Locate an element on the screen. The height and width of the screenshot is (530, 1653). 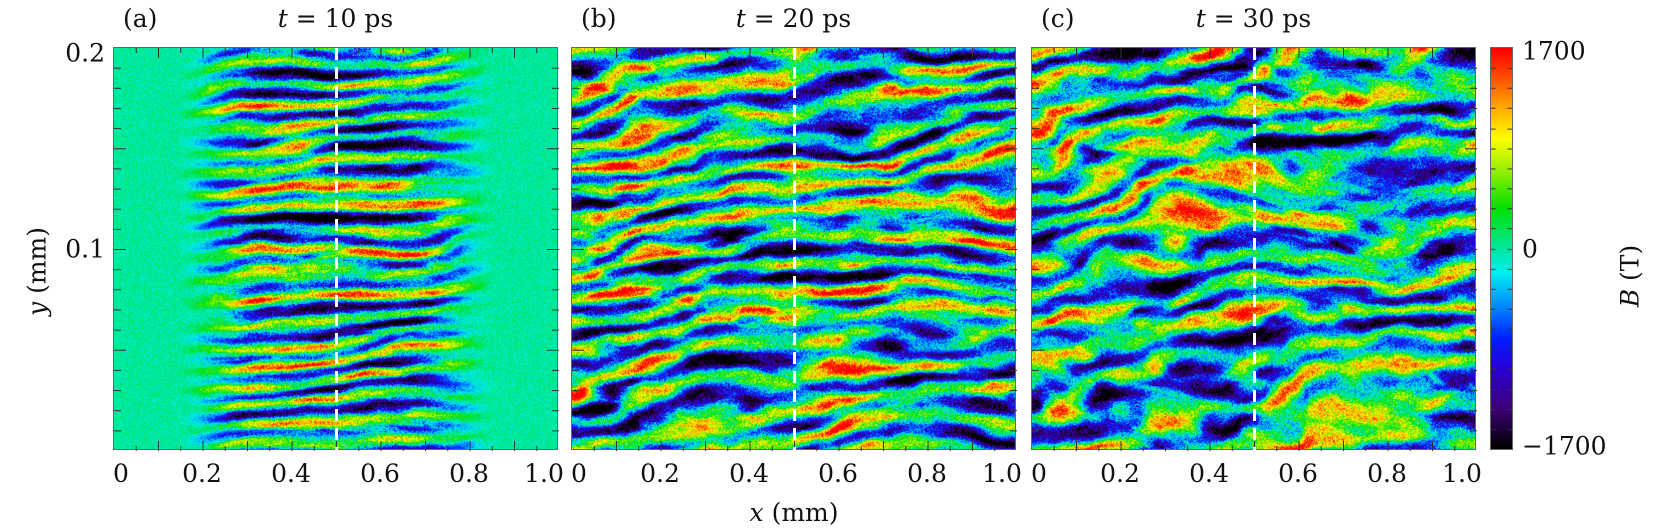
colorbar is located at coordinates (1501, 248).